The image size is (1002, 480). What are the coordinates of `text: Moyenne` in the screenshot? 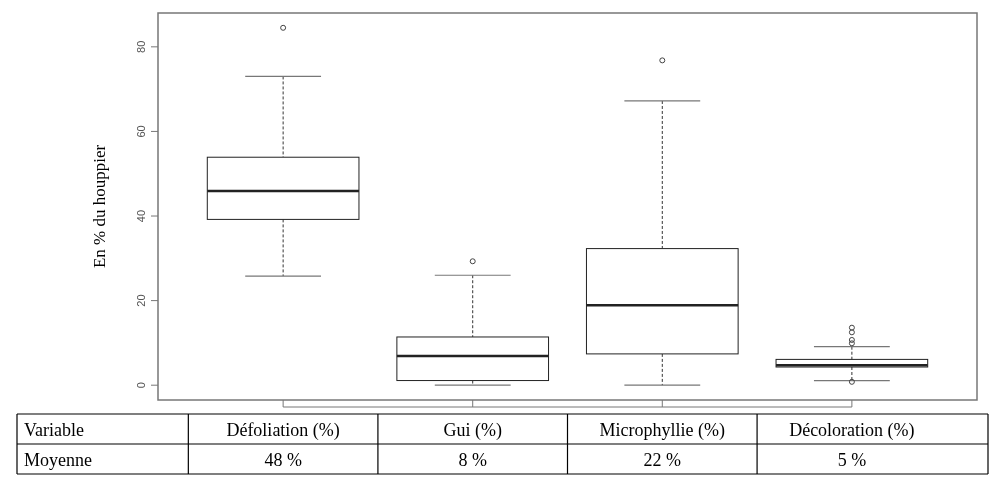 It's located at (58, 460).